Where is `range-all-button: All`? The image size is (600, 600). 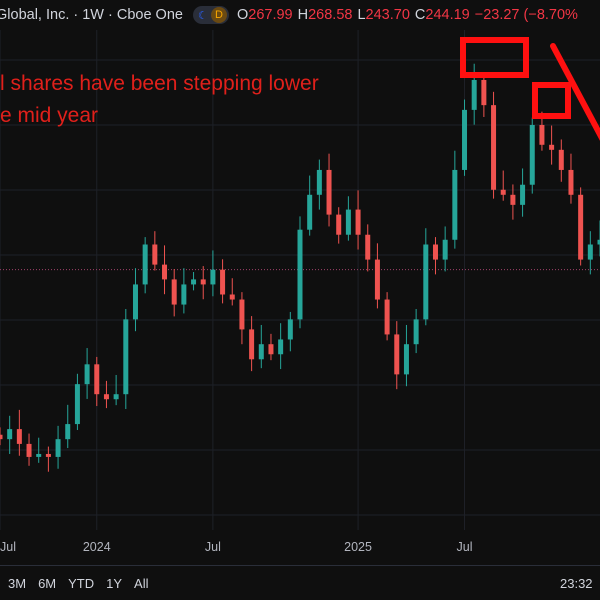 range-all-button: All is located at coordinates (141, 583).